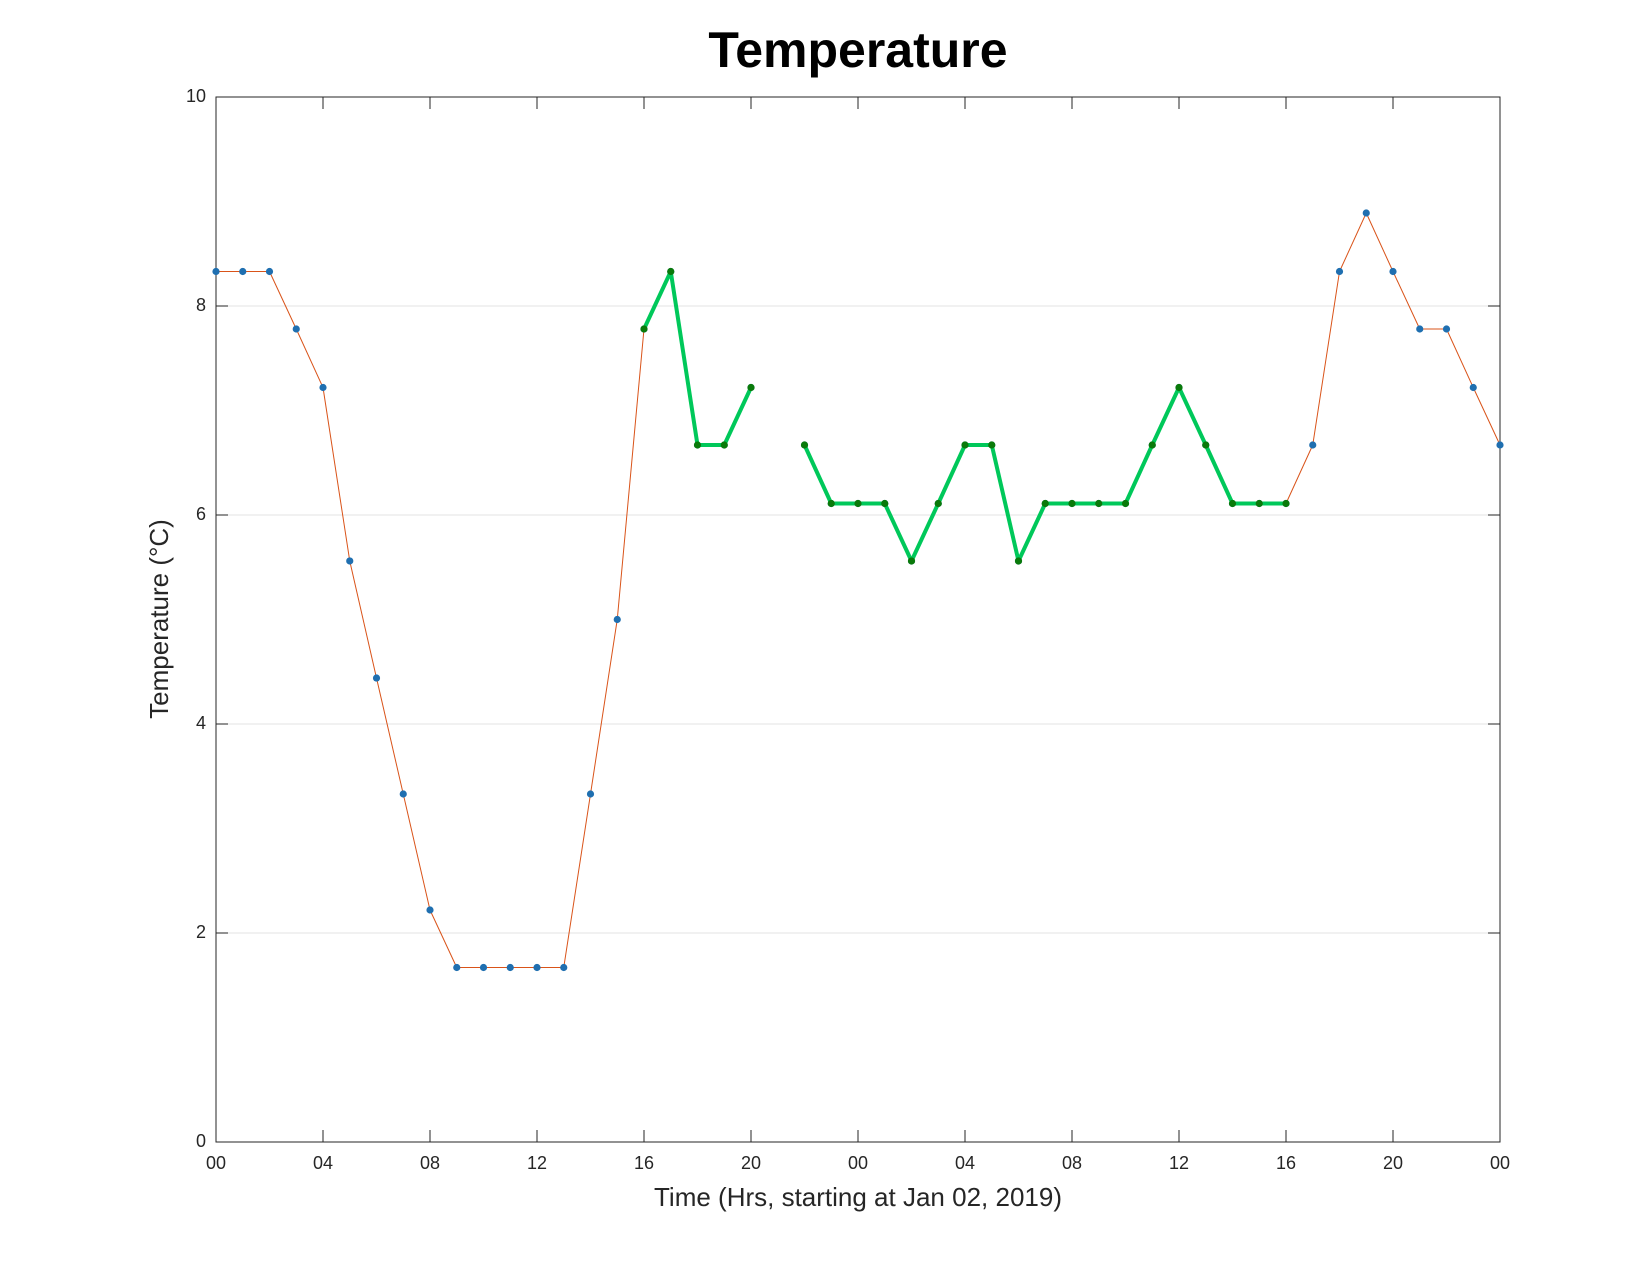 The image size is (1650, 1275). I want to click on y-axis-label: Temperature (°C), so click(159, 619).